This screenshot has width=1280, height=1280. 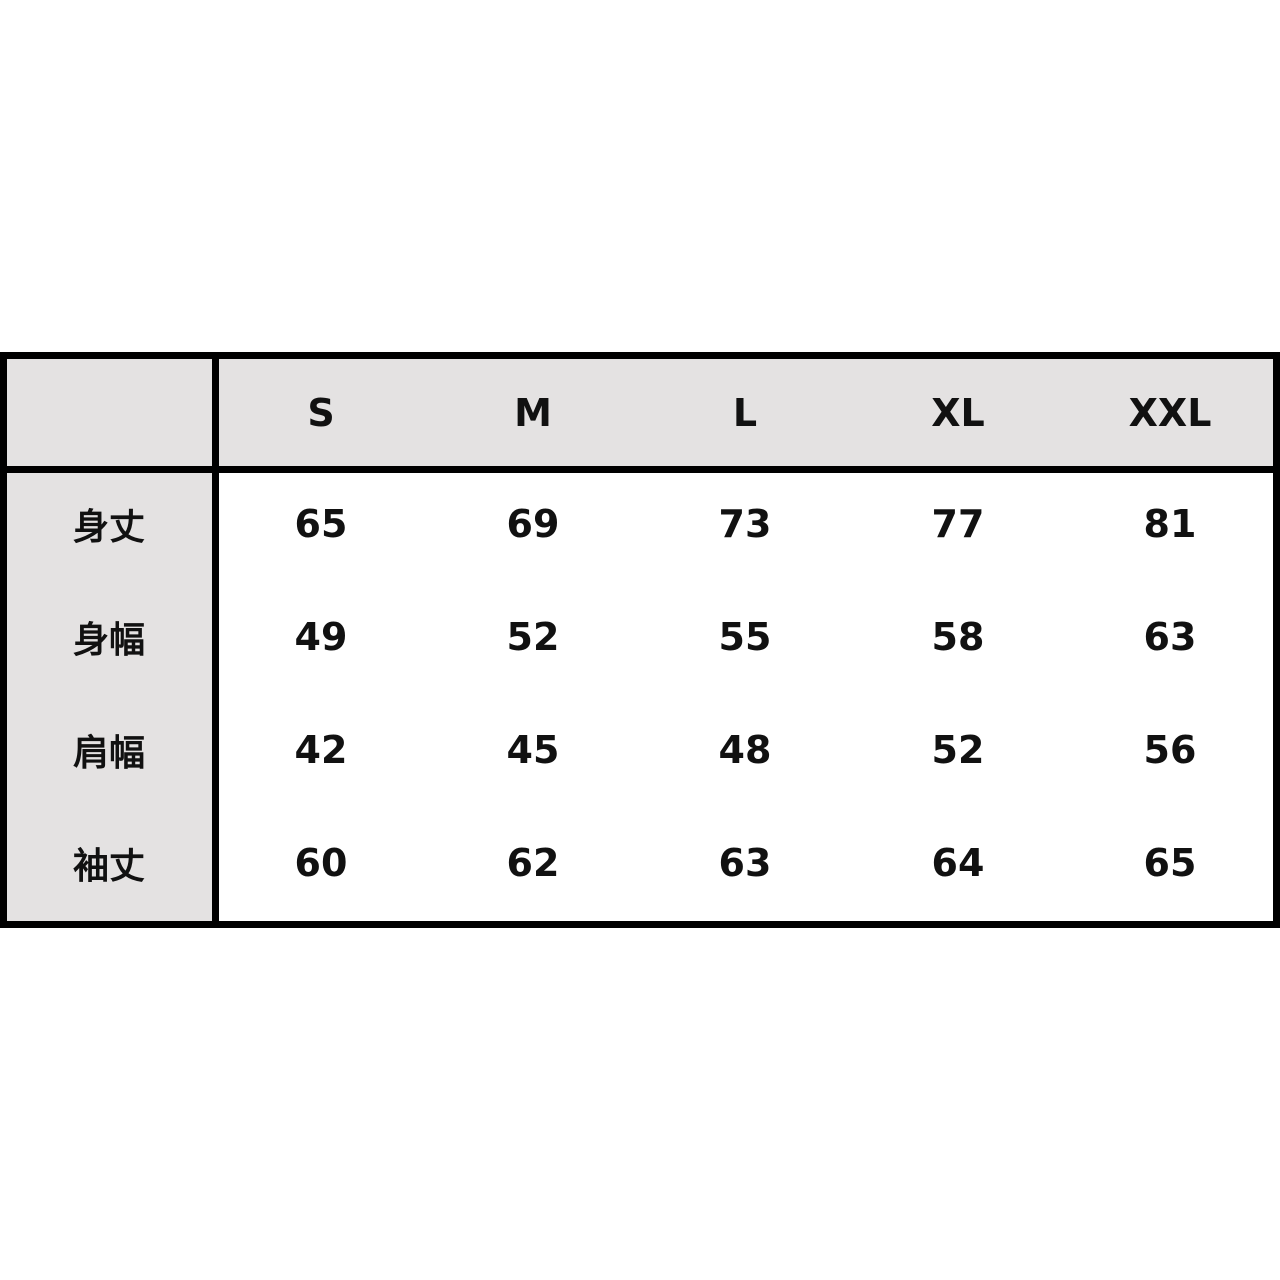 What do you see at coordinates (745, 412) in the screenshot?
I see `column-header-l: L` at bounding box center [745, 412].